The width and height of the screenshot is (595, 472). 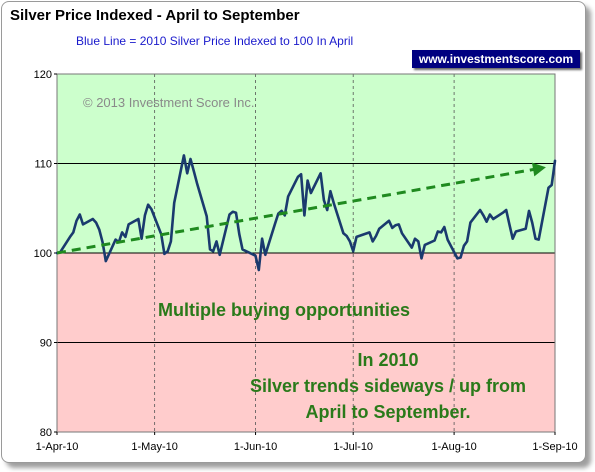 What do you see at coordinates (496, 59) in the screenshot?
I see `brand-link: www.investmentscore.com` at bounding box center [496, 59].